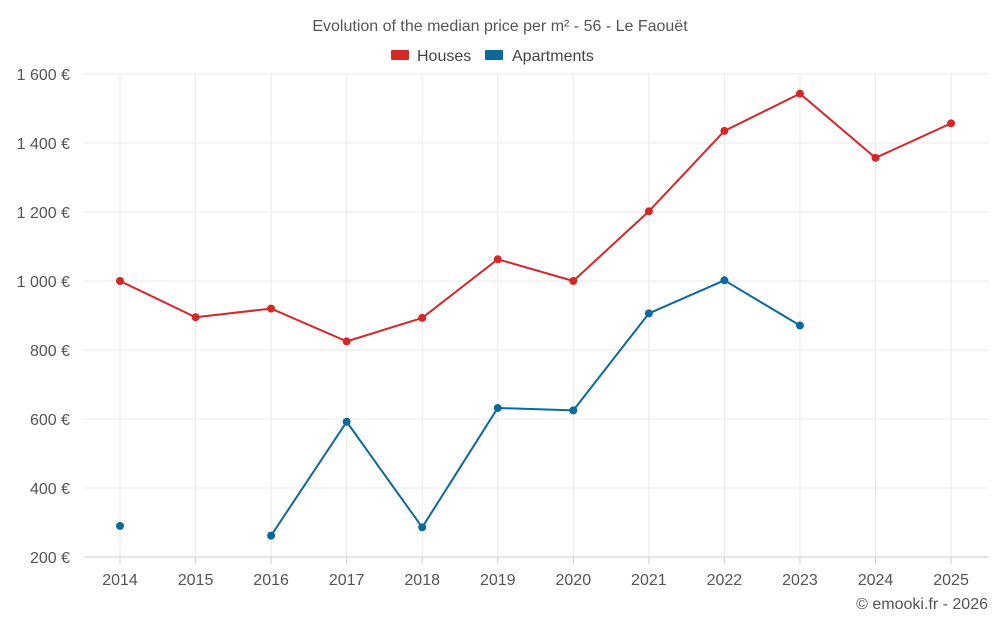  What do you see at coordinates (553, 56) in the screenshot?
I see `legend-label-apartments: Apartments` at bounding box center [553, 56].